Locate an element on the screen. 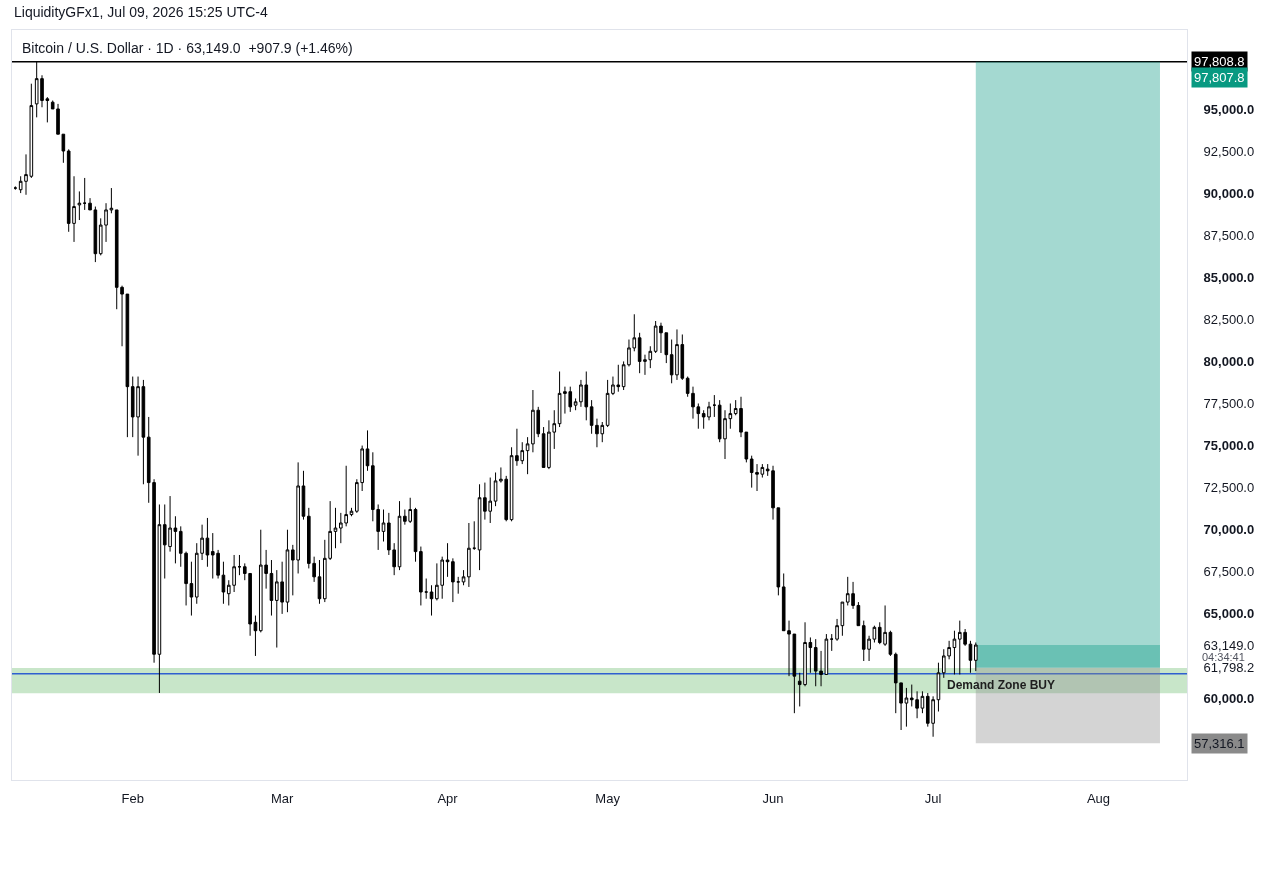 This screenshot has height=881, width=1280. y-tick-label: 82,500.0 is located at coordinates (1229, 319).